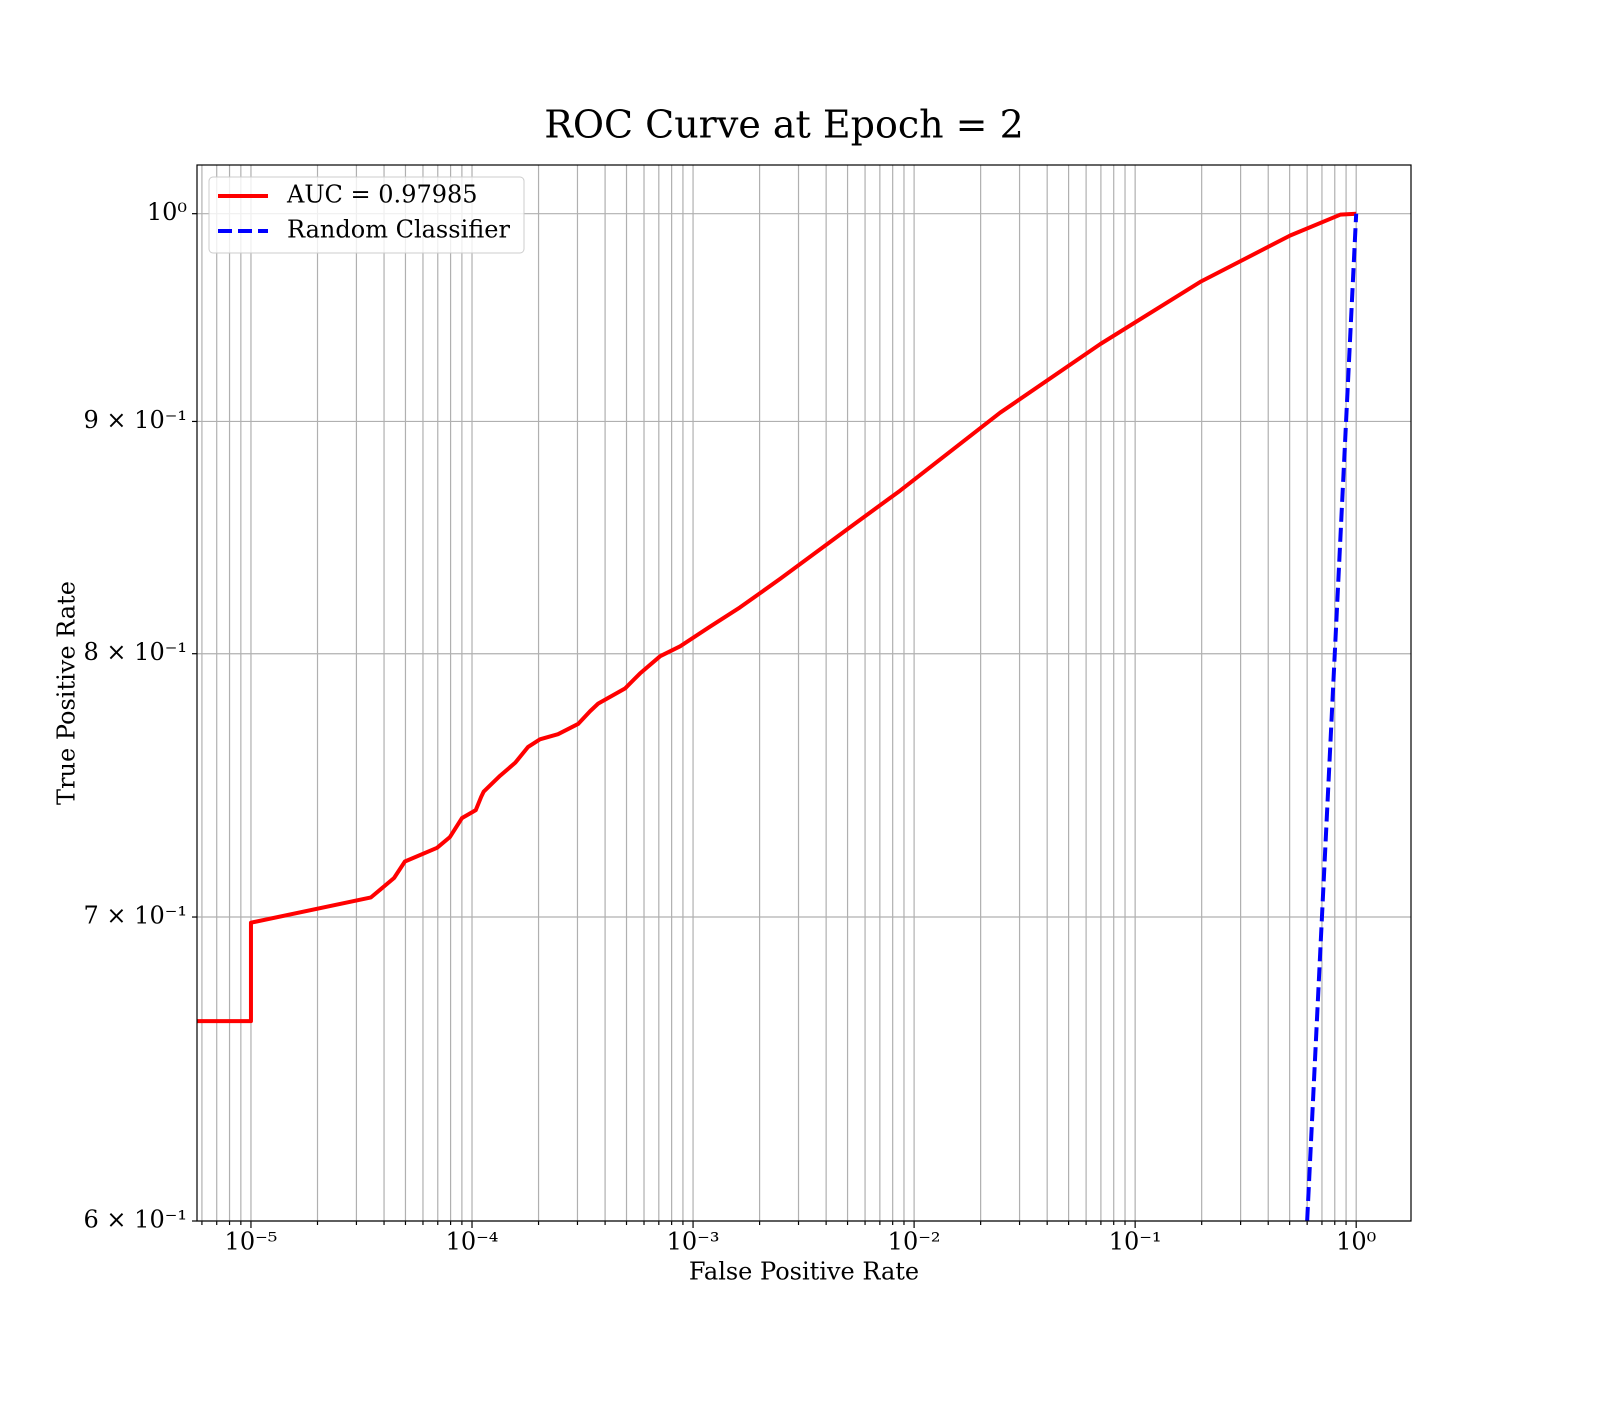  I want to click on y-tick-label: 8 × 10⁻¹, so click(135, 652).